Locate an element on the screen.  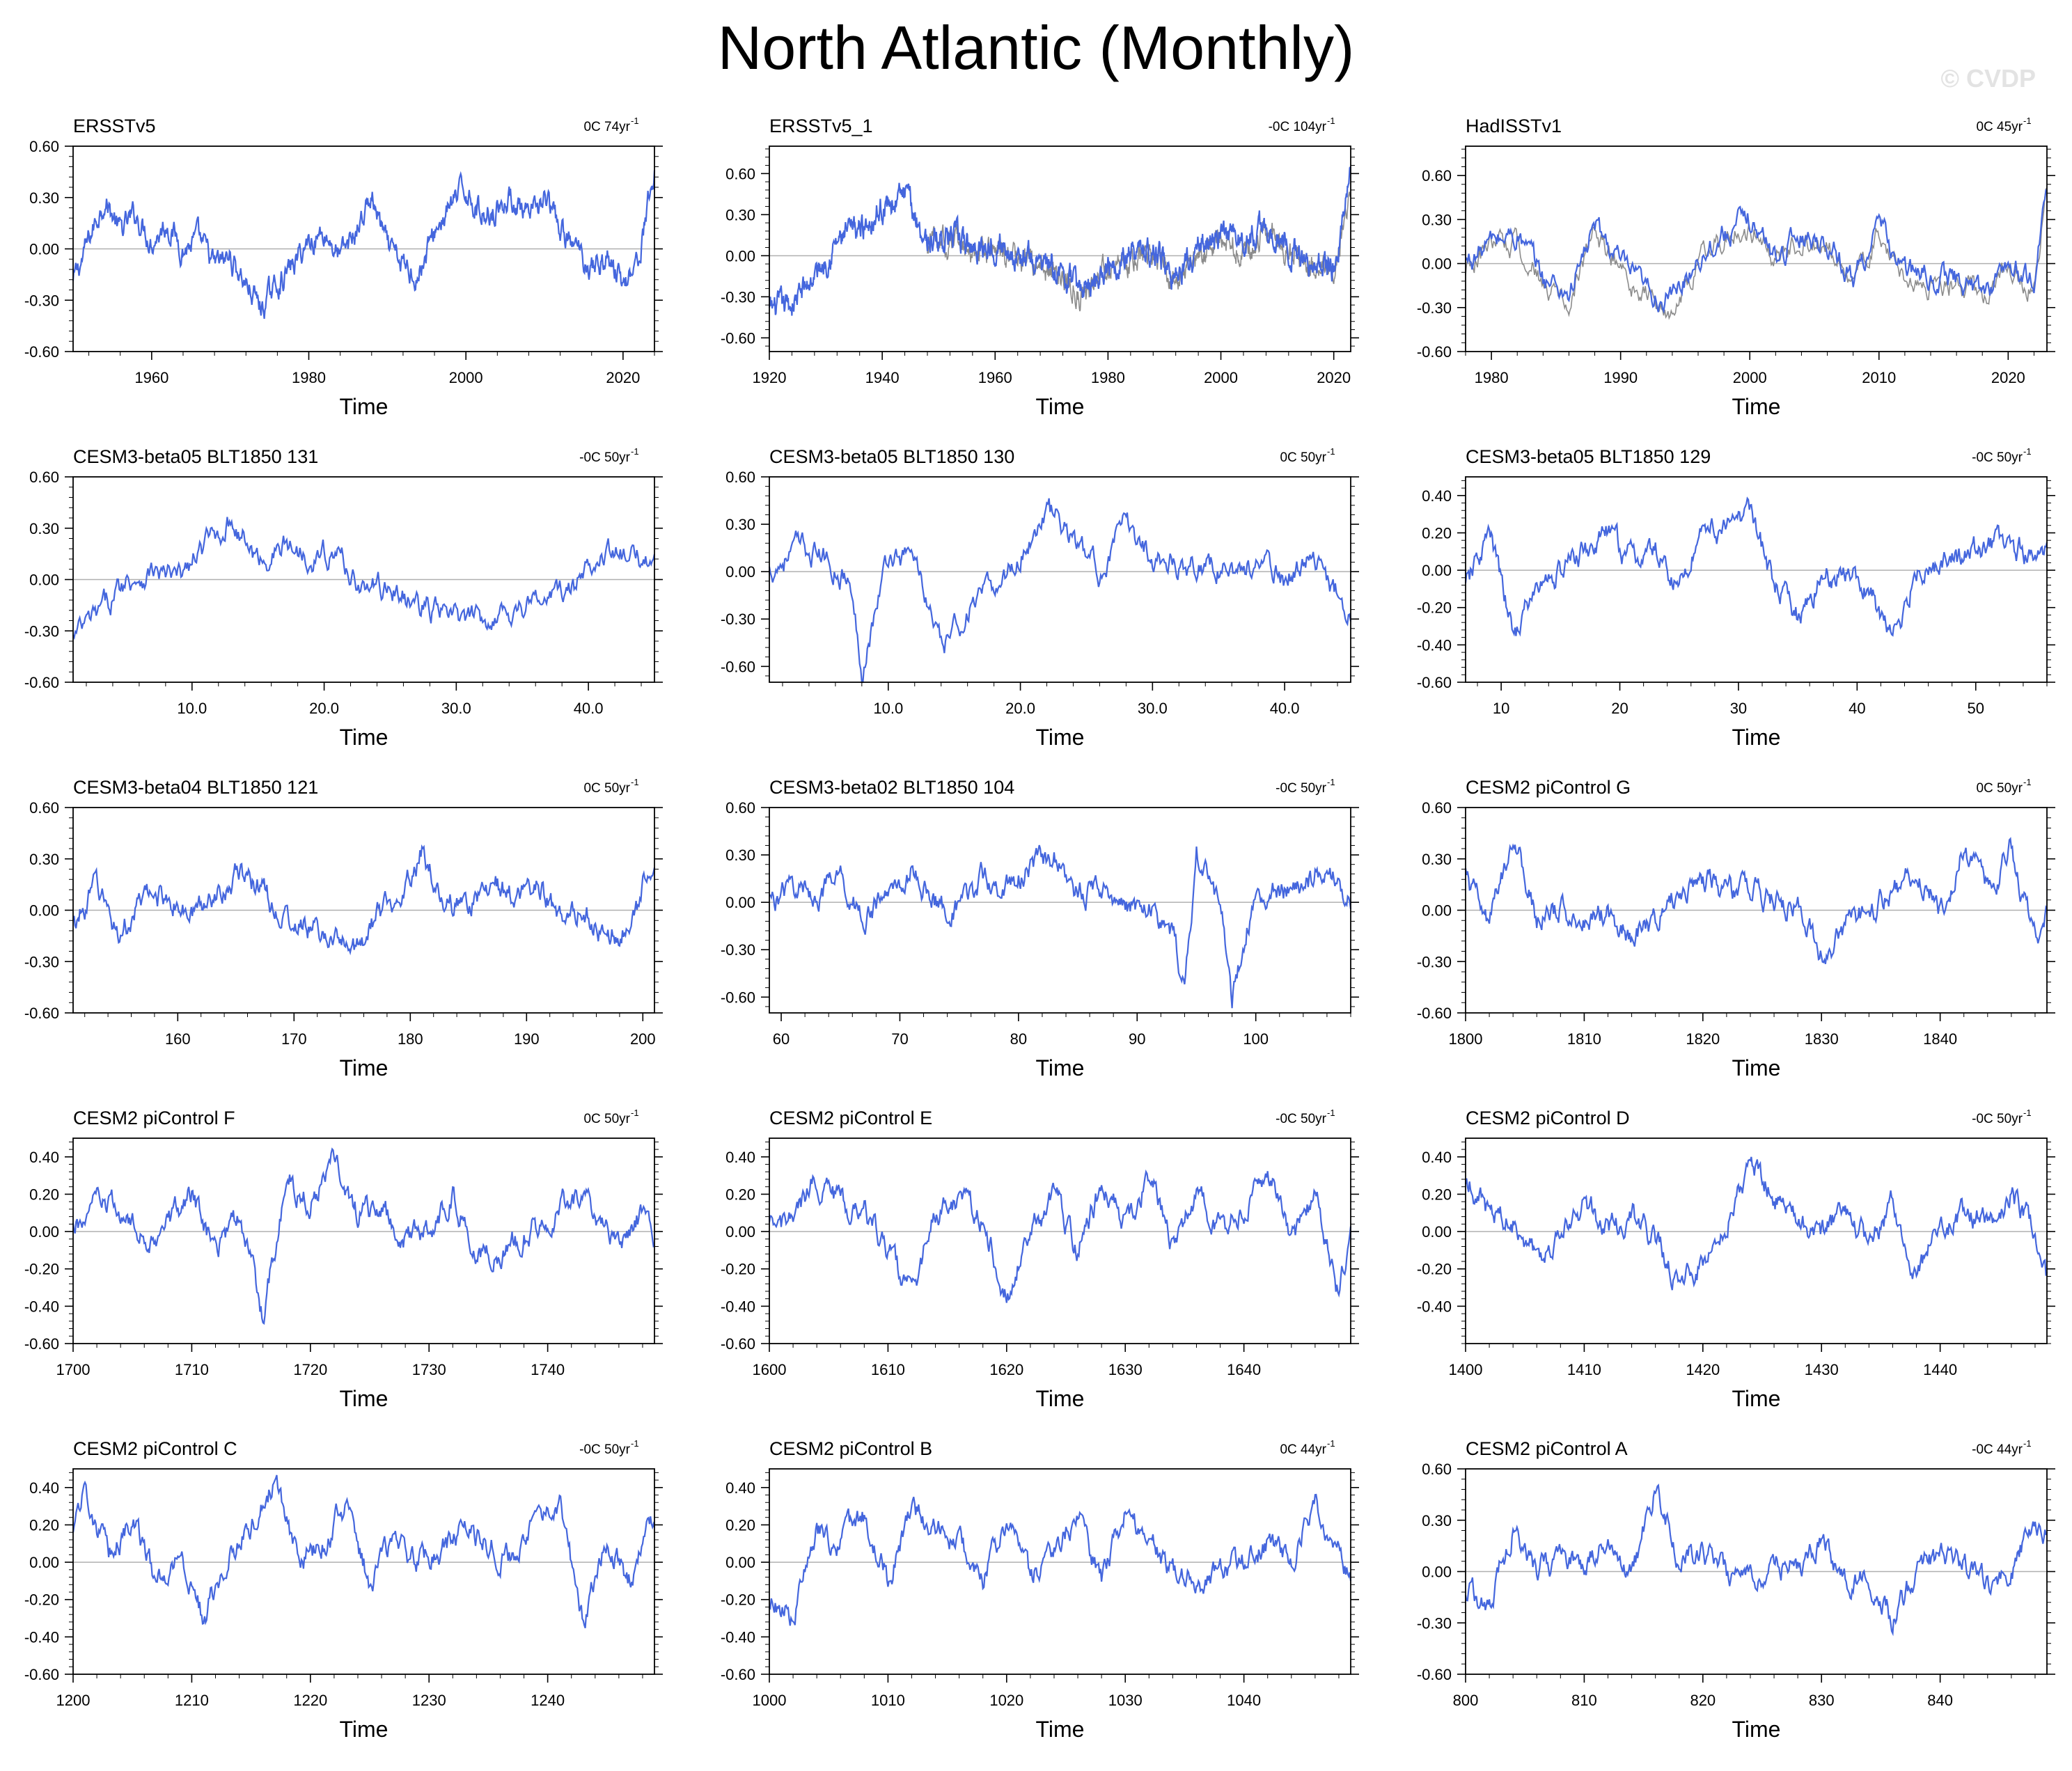
panel-title: CESM2 piControl B is located at coordinates (850, 1448).